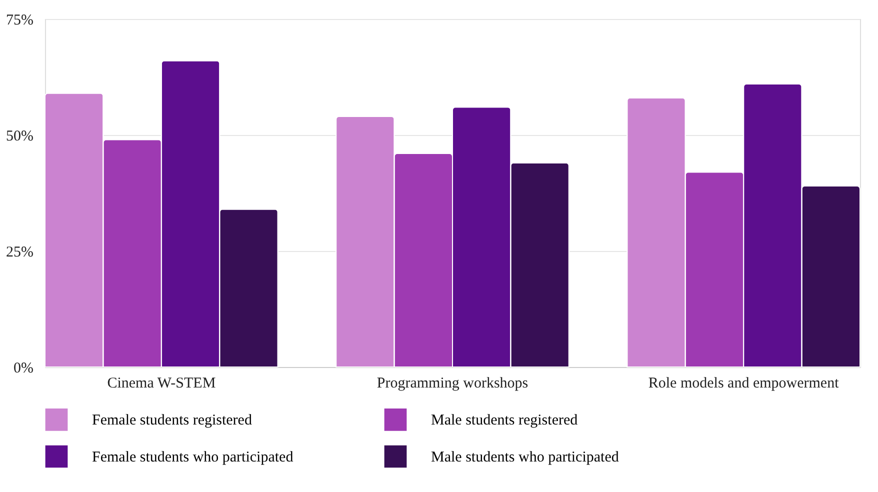  What do you see at coordinates (744, 384) in the screenshot?
I see `x-tick-label: Role models and empowerment` at bounding box center [744, 384].